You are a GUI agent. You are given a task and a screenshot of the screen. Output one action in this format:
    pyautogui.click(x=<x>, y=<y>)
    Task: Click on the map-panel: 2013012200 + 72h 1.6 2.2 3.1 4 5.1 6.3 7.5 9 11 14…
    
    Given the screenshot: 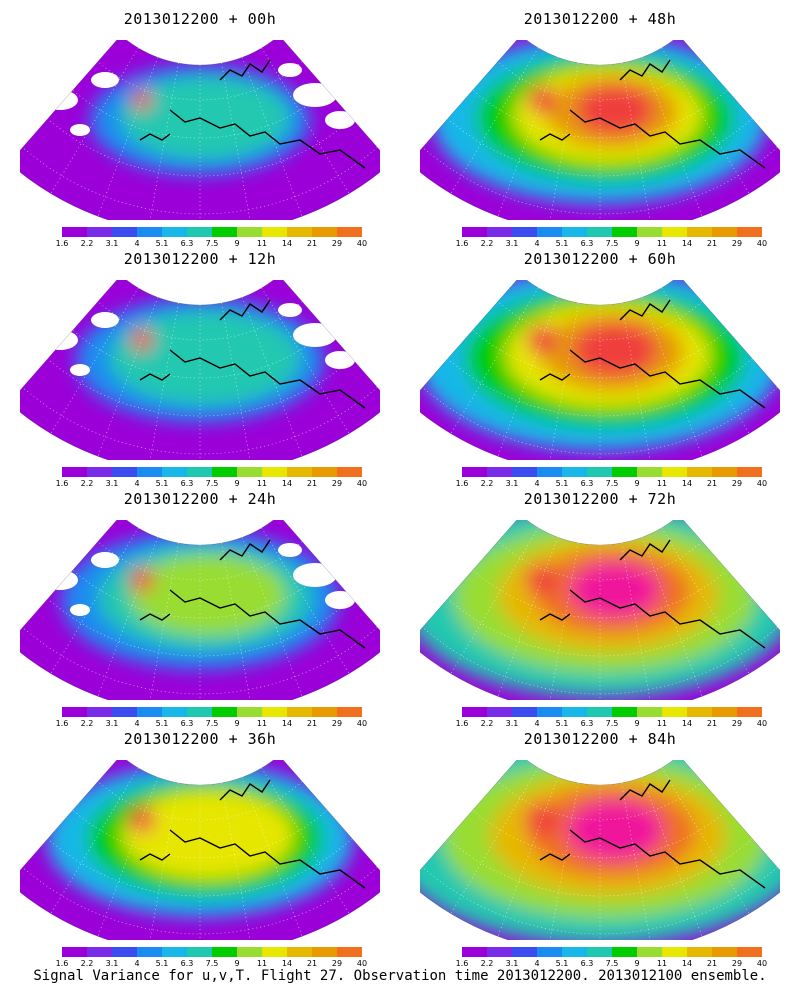 What is the action you would take?
    pyautogui.click(x=600, y=607)
    